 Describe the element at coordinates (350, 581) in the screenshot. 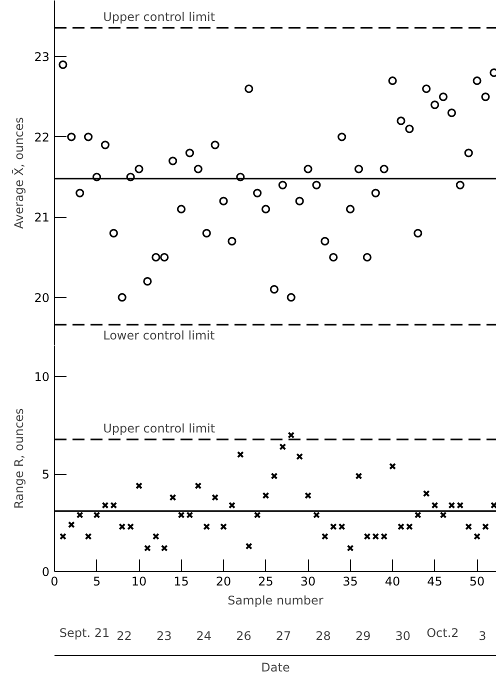

I see `x-tick-label: 35` at that location.